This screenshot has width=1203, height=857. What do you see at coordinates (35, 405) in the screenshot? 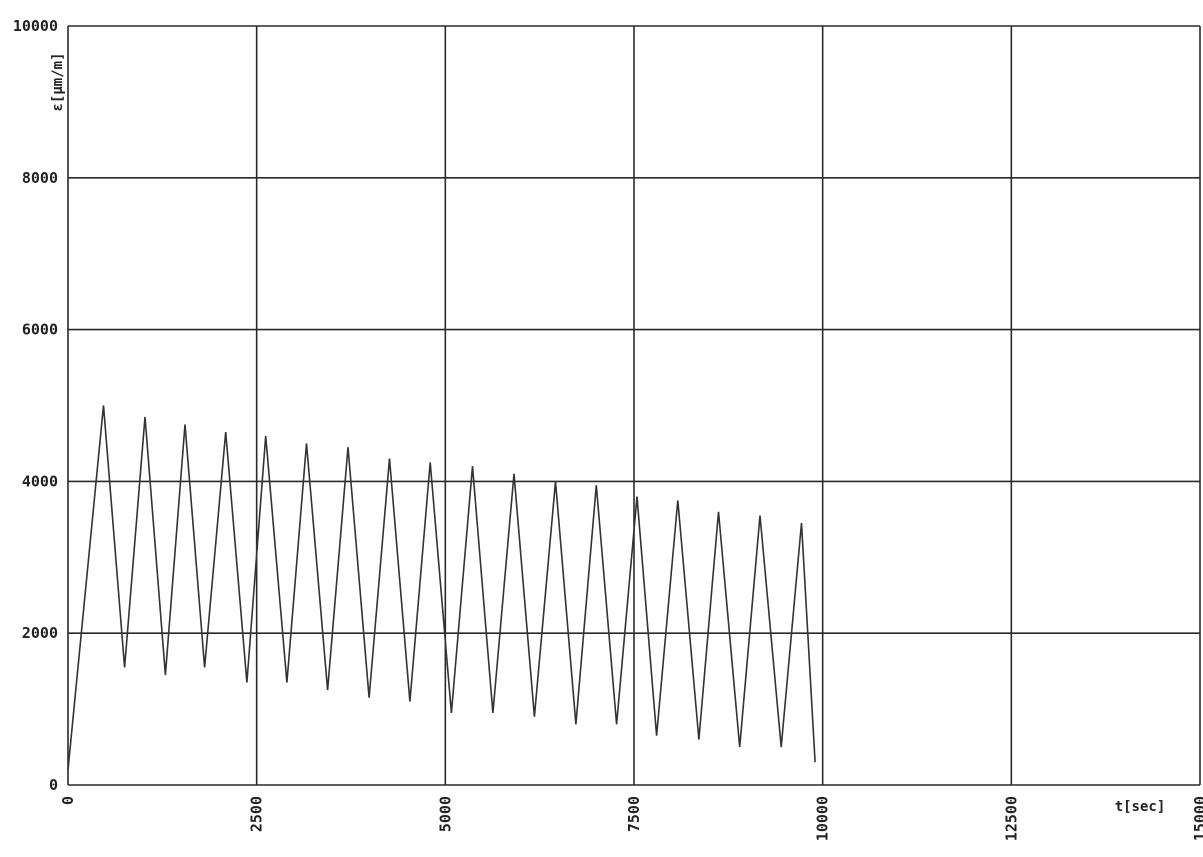
I see `y-tick-labels: 0 2000 4000 6000 8000 10000` at bounding box center [35, 405].